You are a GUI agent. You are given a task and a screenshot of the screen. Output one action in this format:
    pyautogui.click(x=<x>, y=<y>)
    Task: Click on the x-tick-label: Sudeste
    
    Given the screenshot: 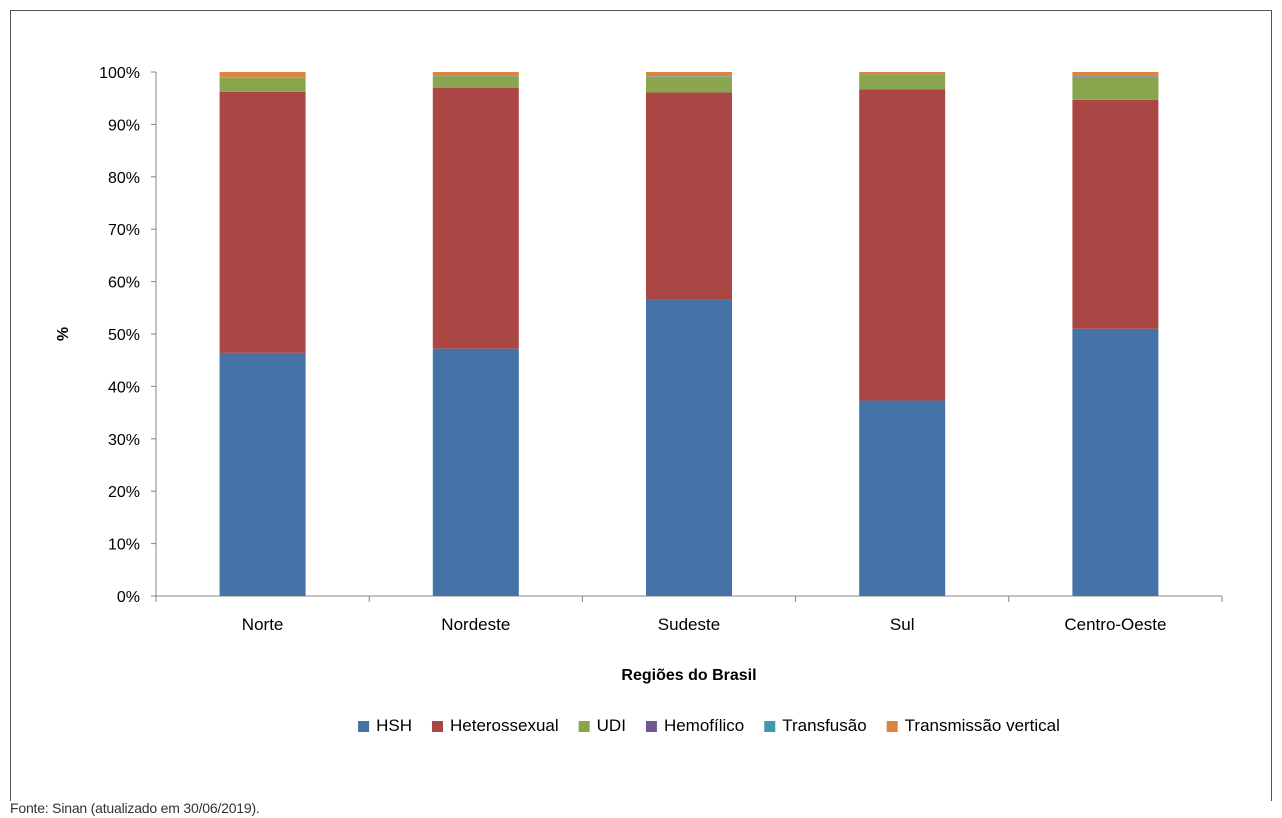 What is the action you would take?
    pyautogui.click(x=689, y=624)
    